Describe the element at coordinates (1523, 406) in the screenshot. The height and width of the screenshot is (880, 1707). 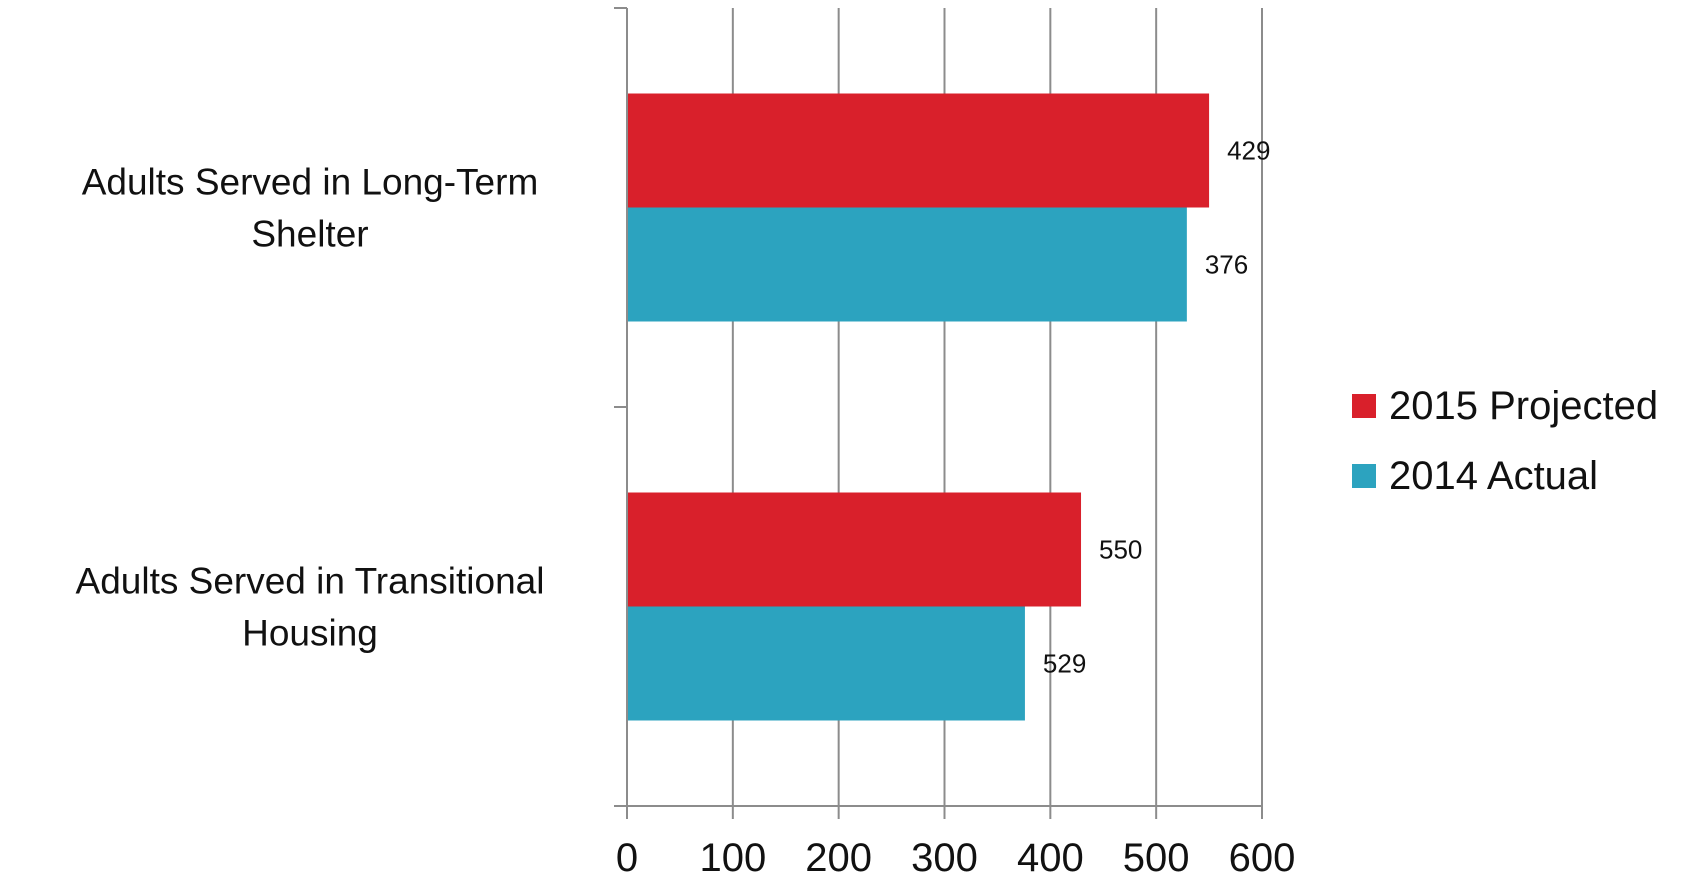
I see `legend-label-0: 2015 Projected` at that location.